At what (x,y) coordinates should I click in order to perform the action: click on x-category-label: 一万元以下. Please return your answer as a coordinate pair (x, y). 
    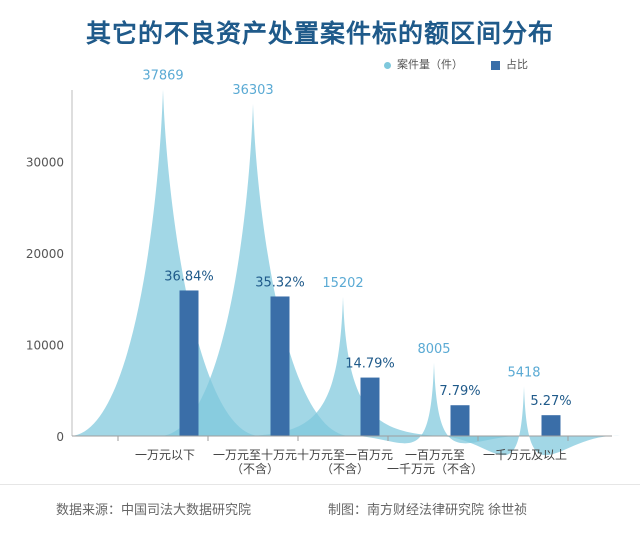
    Looking at the image, I should click on (165, 455).